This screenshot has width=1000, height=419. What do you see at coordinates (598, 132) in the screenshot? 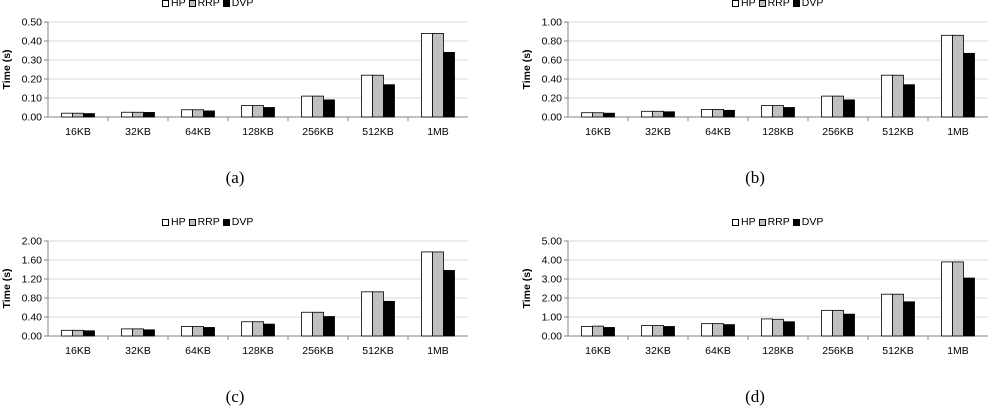
I see `x-tick-label: 16KB` at bounding box center [598, 132].